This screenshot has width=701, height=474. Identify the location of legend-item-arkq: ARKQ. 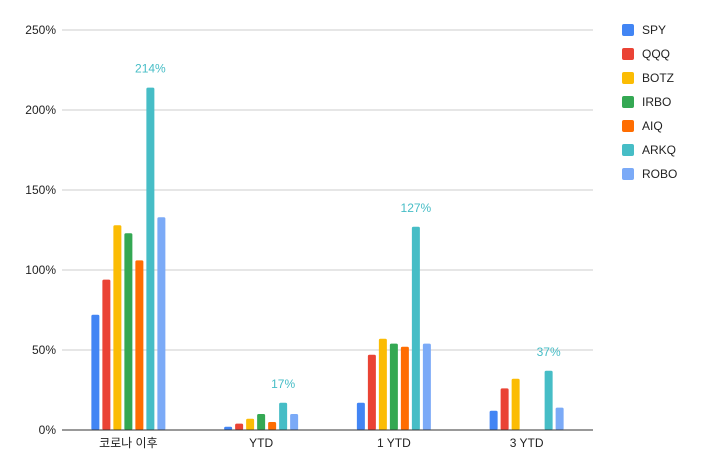
(649, 150).